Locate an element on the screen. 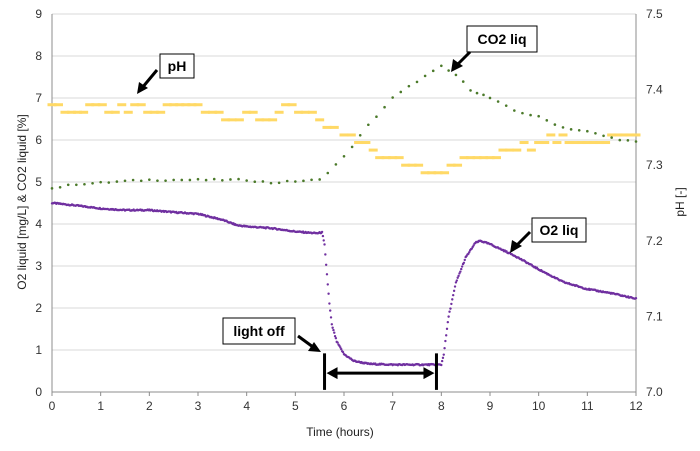 The image size is (700, 451). x-tick-label: 1 is located at coordinates (100, 406).